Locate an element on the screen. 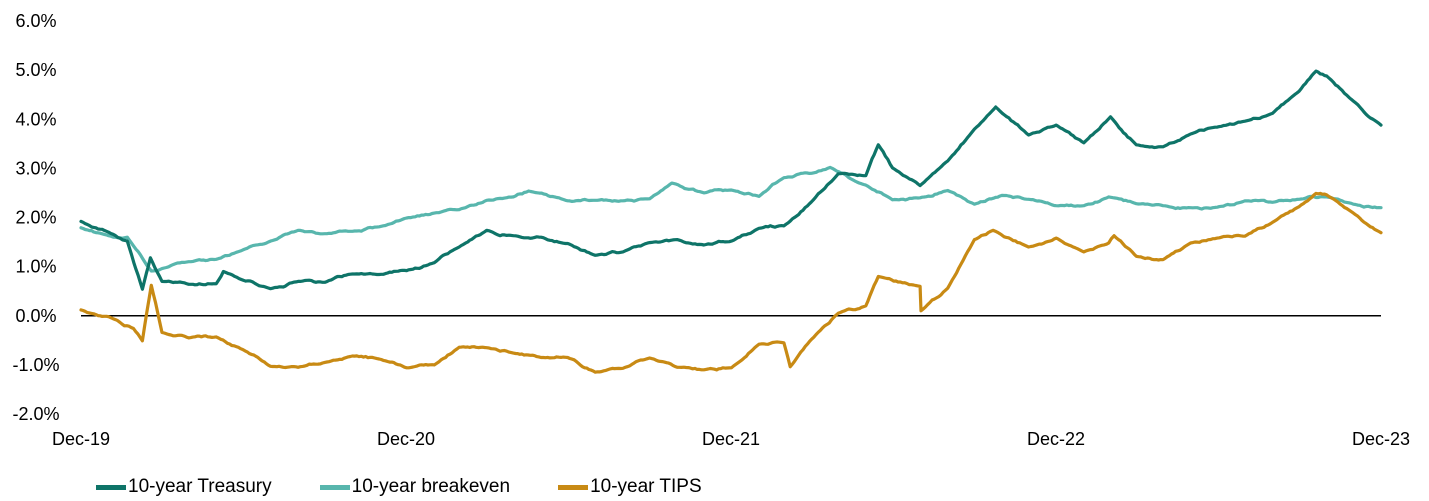 The image size is (1429, 501). legend-swatch-treasury is located at coordinates (111, 487).